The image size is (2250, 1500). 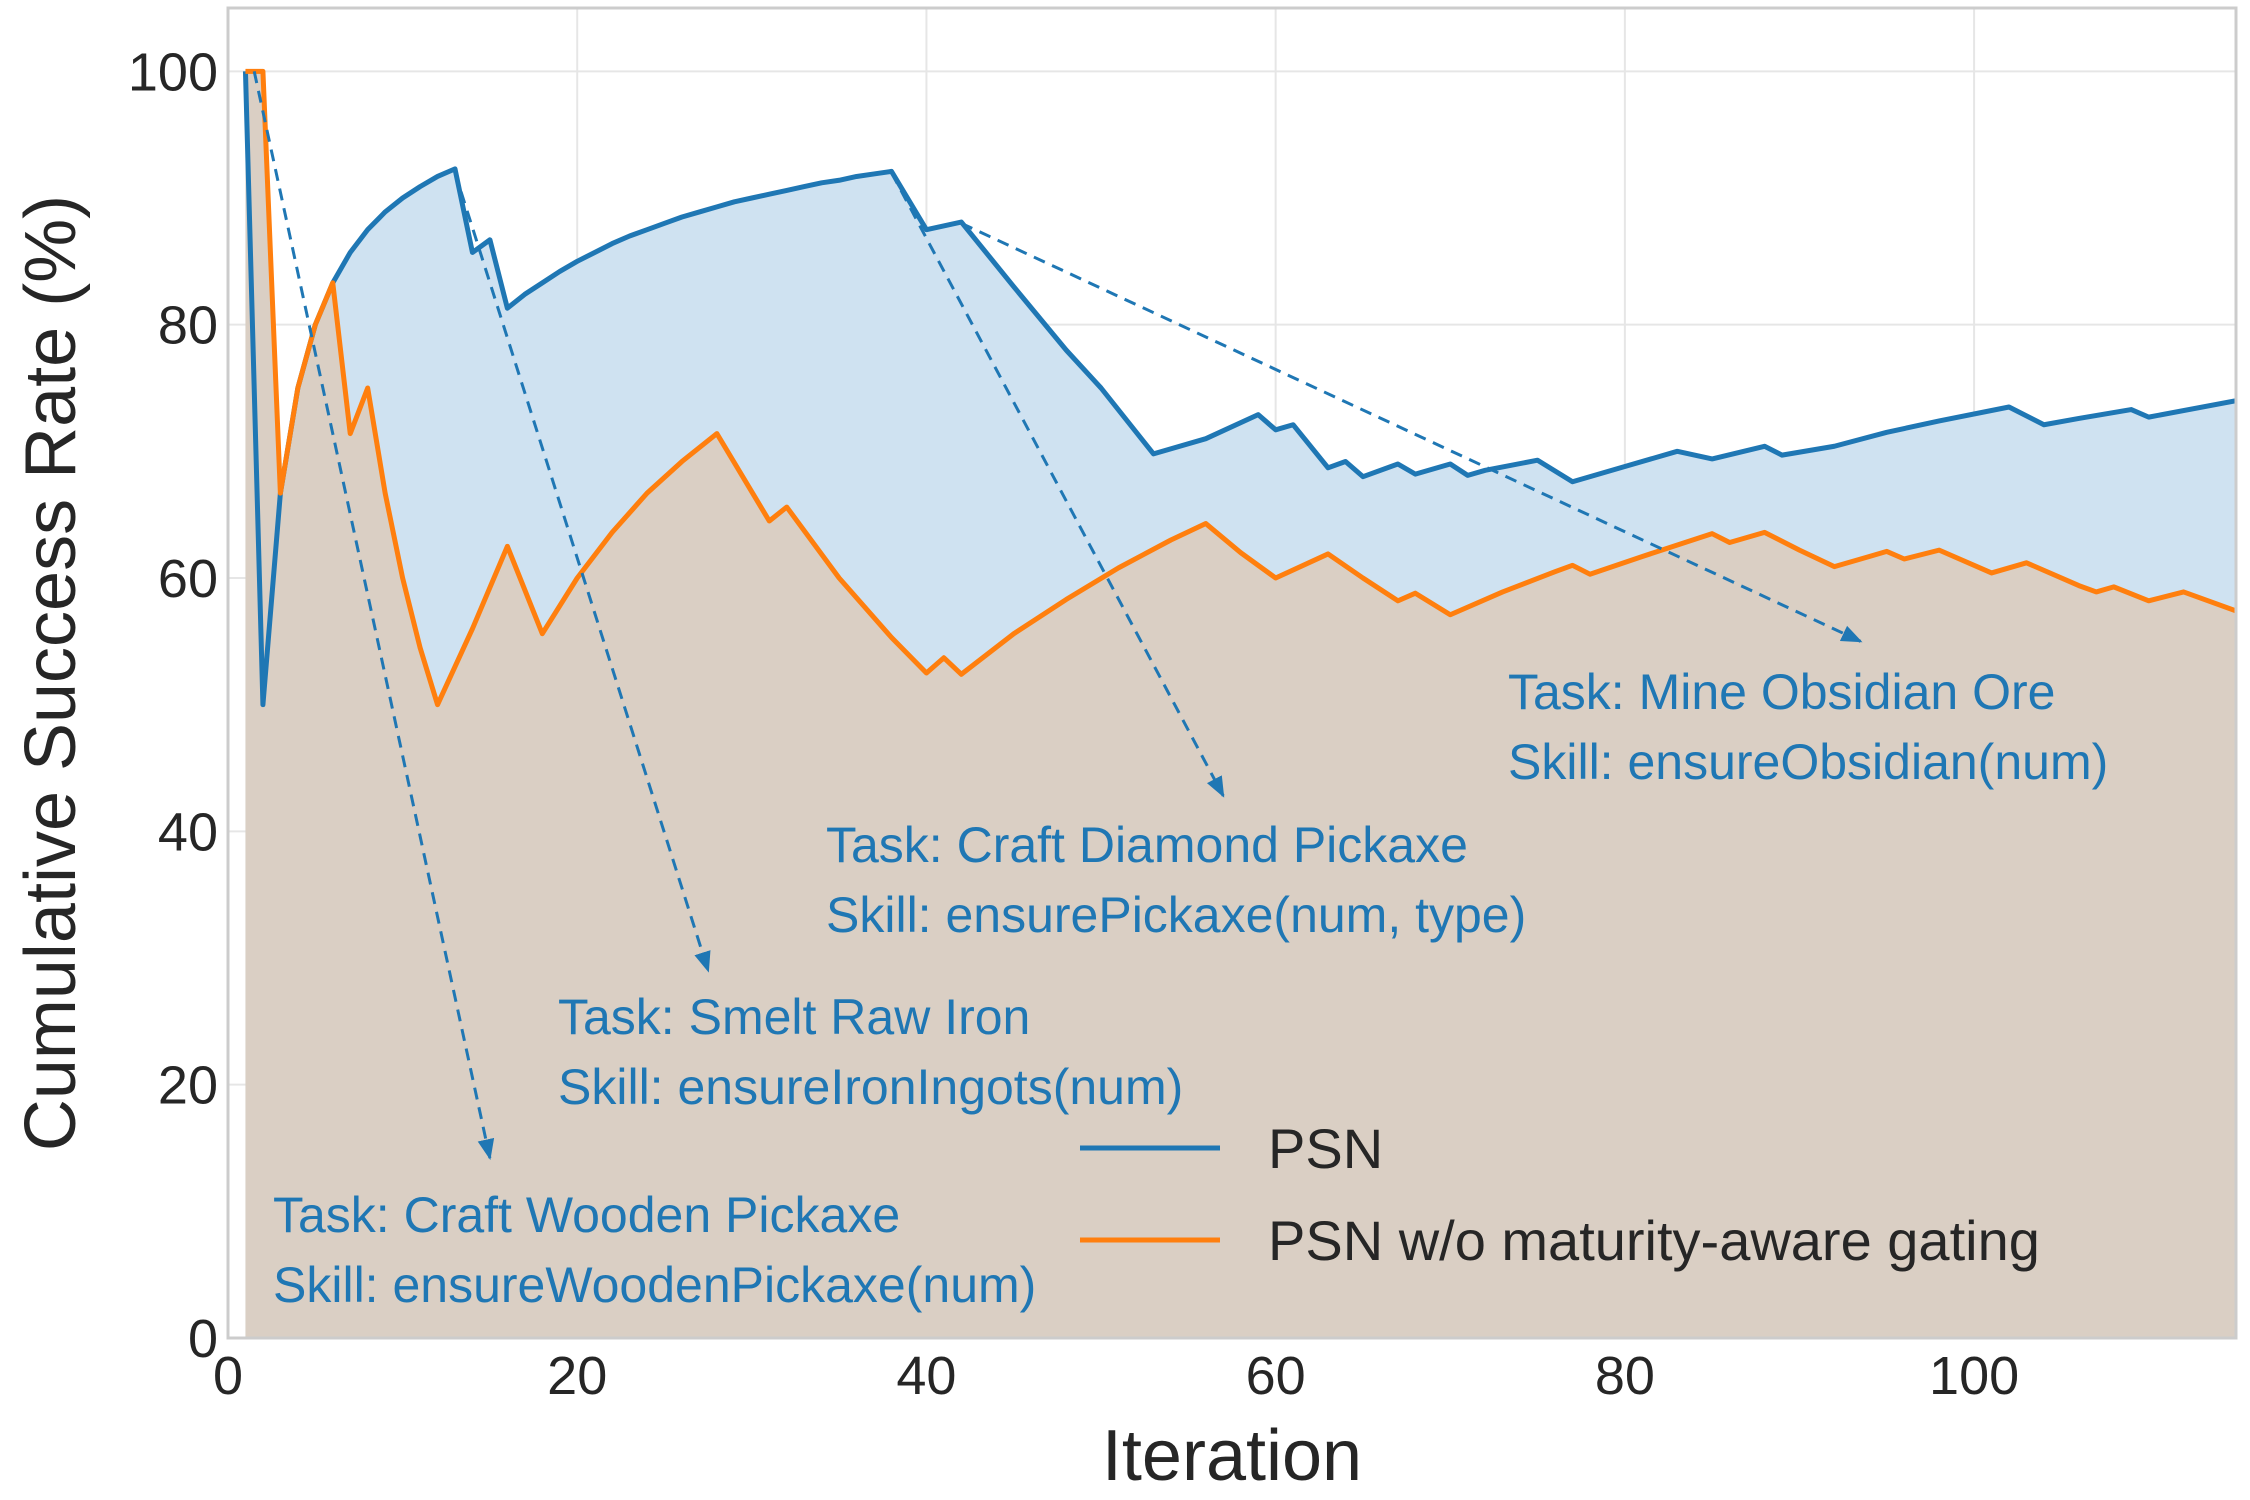 What do you see at coordinates (173, 72) in the screenshot?
I see `y-tick-label: 100` at bounding box center [173, 72].